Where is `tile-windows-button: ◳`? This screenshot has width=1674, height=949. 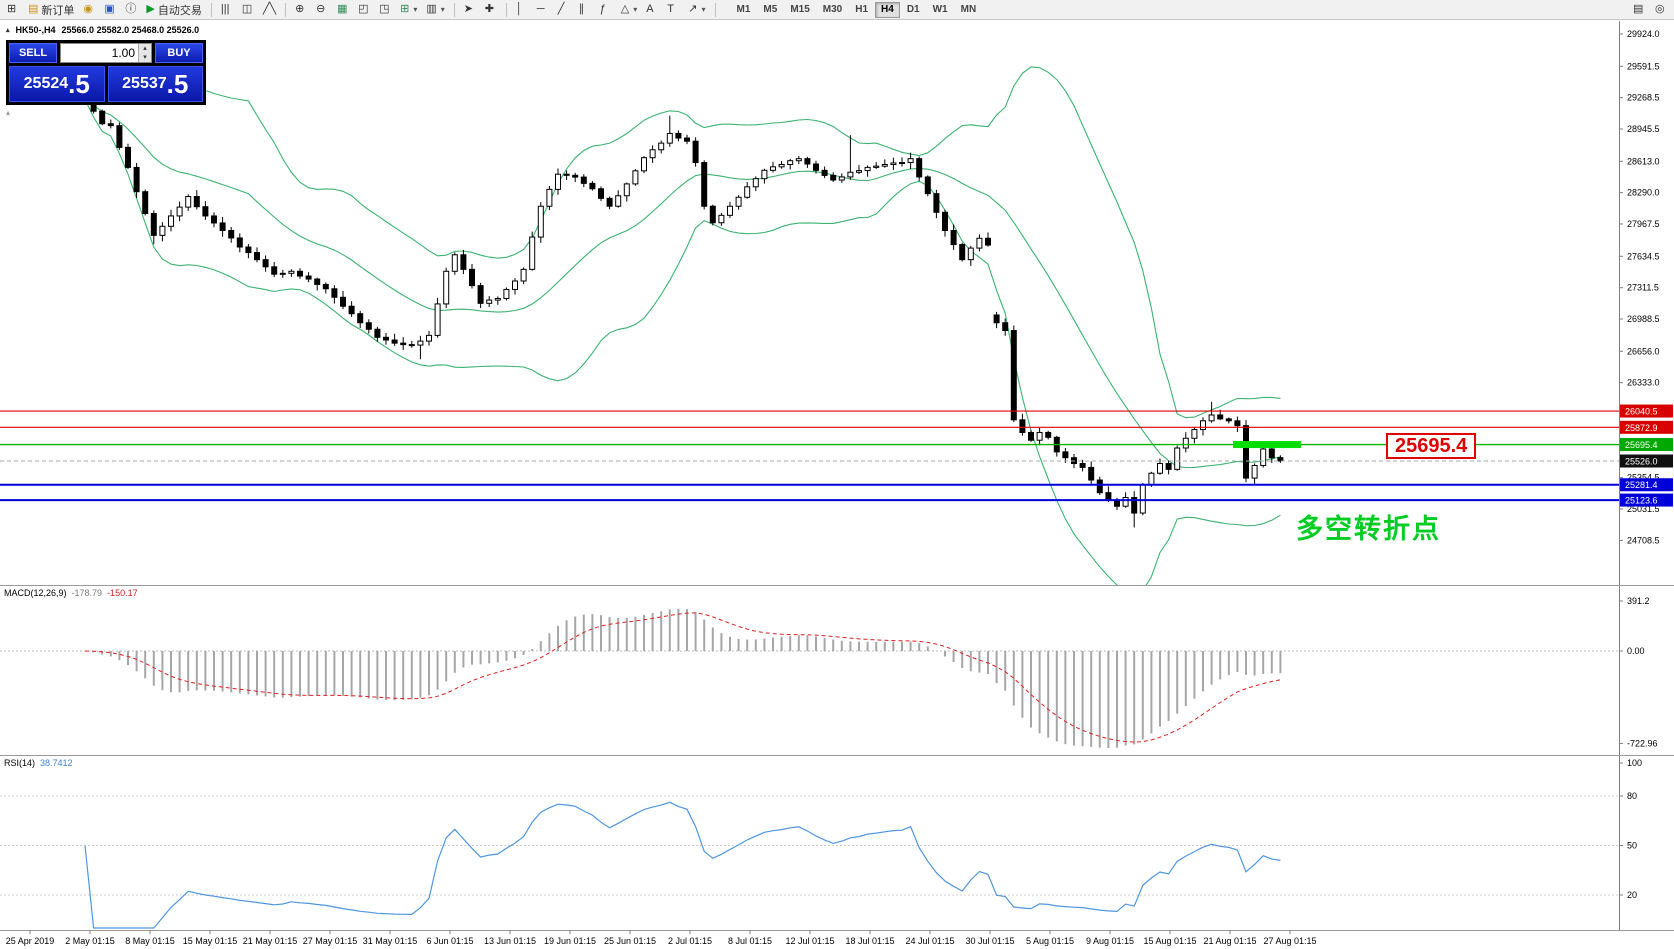
tile-windows-button: ◳ is located at coordinates (385, 10).